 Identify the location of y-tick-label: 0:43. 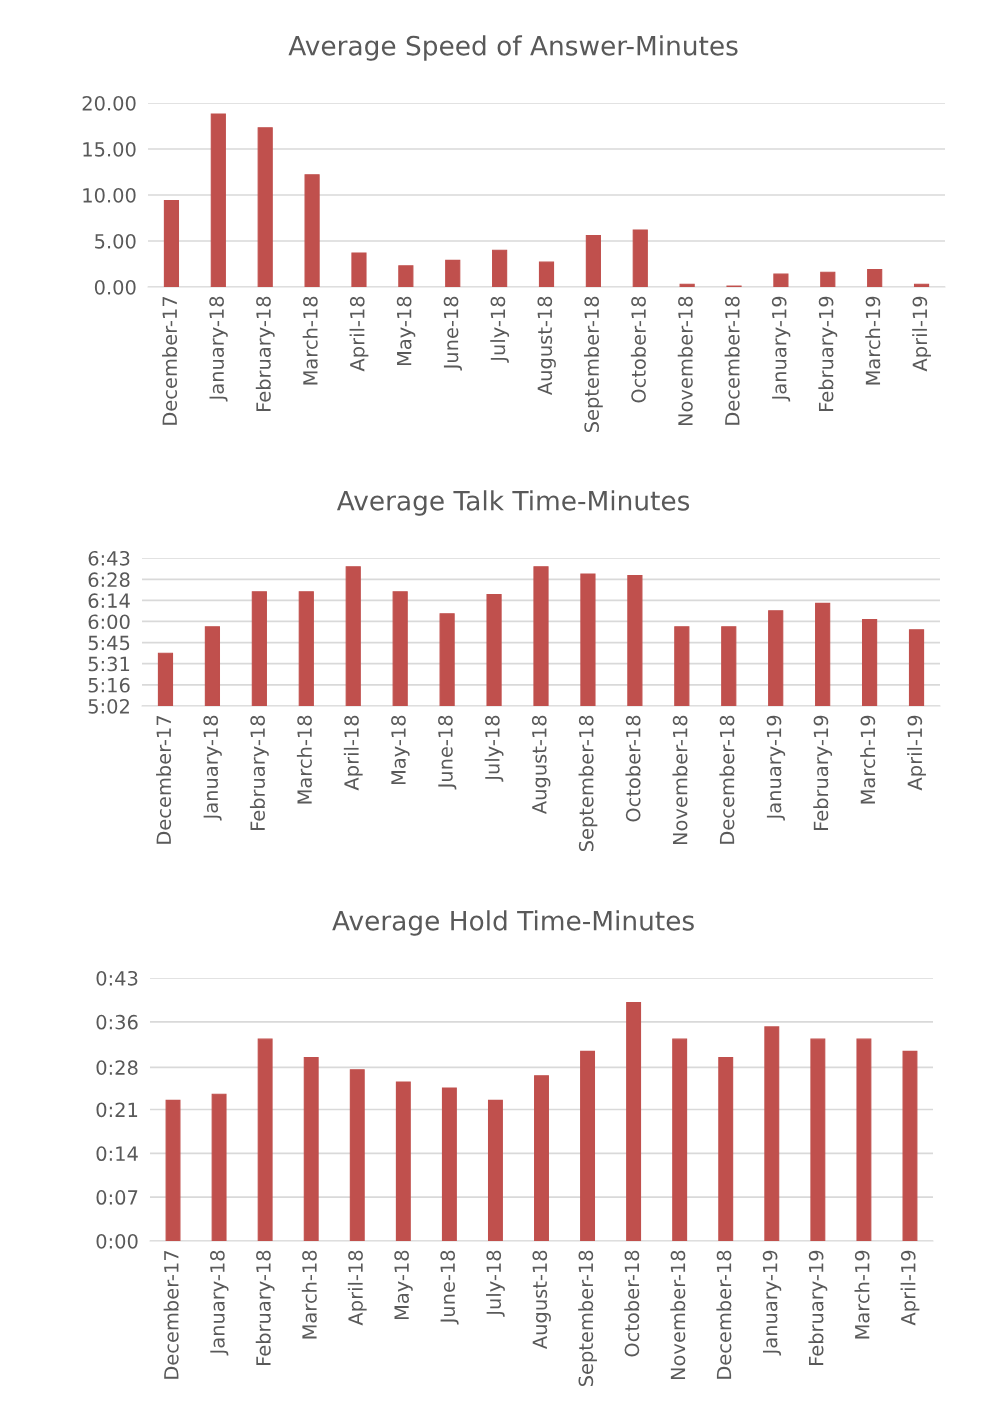
(117, 978).